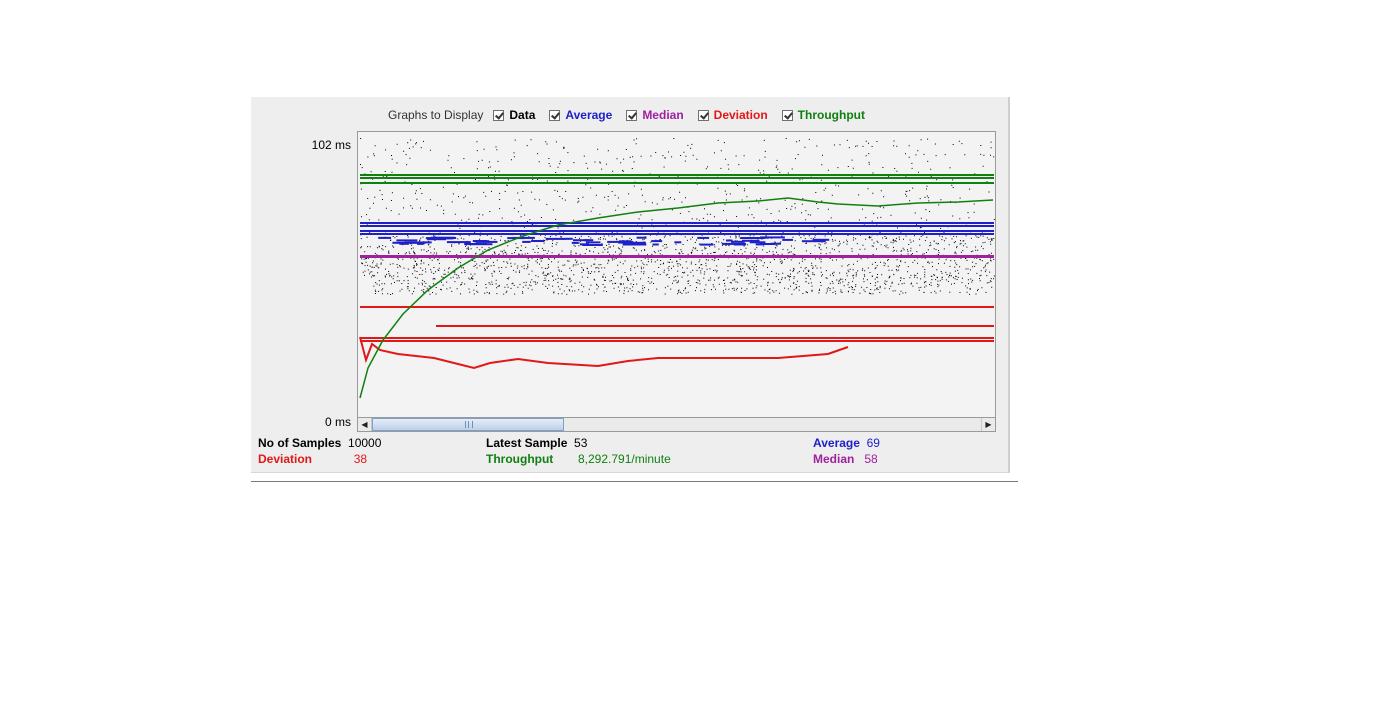  Describe the element at coordinates (436, 115) in the screenshot. I see `graphs-to-display-label: Graphs to Display` at that location.